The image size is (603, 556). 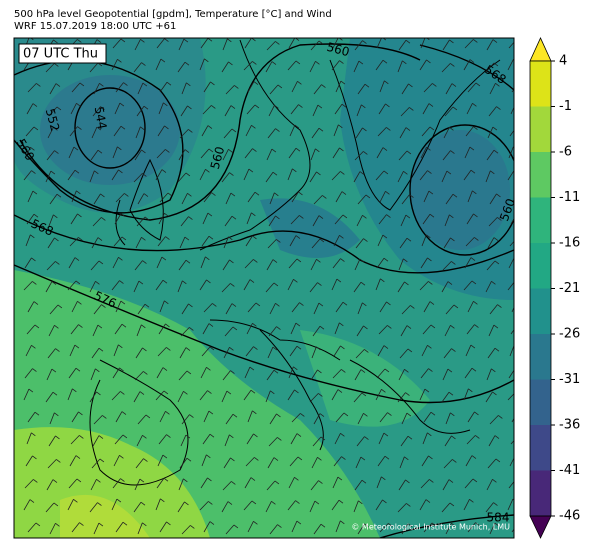 What do you see at coordinates (95, 26) in the screenshot?
I see `subtitle: WRF 15.07.2019 18:00 UTC +61` at bounding box center [95, 26].